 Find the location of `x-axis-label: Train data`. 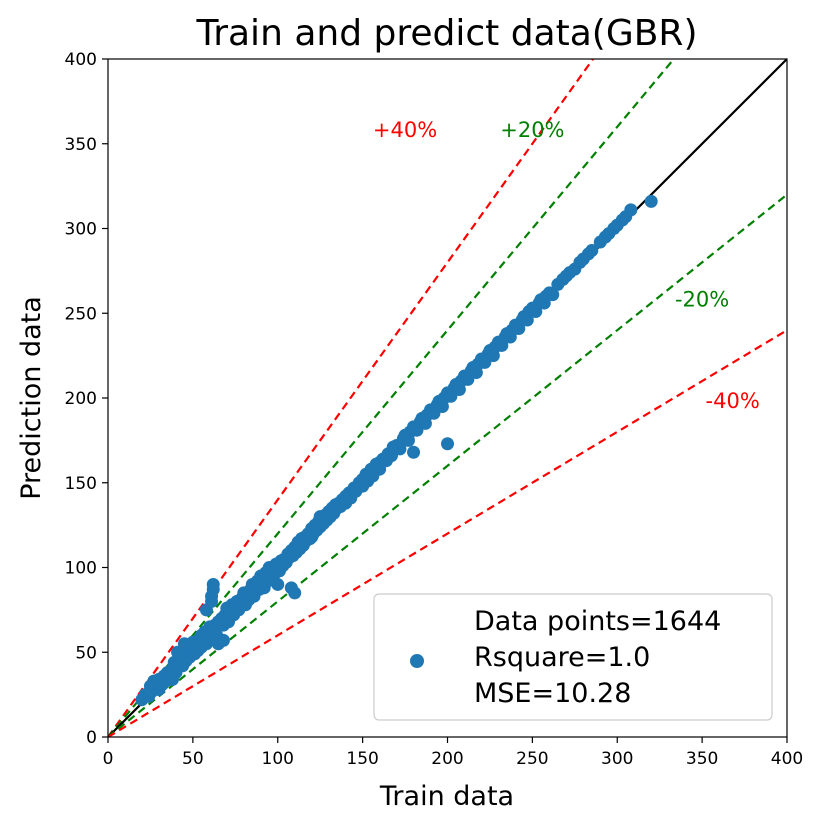

x-axis-label: Train data is located at coordinates (446, 796).